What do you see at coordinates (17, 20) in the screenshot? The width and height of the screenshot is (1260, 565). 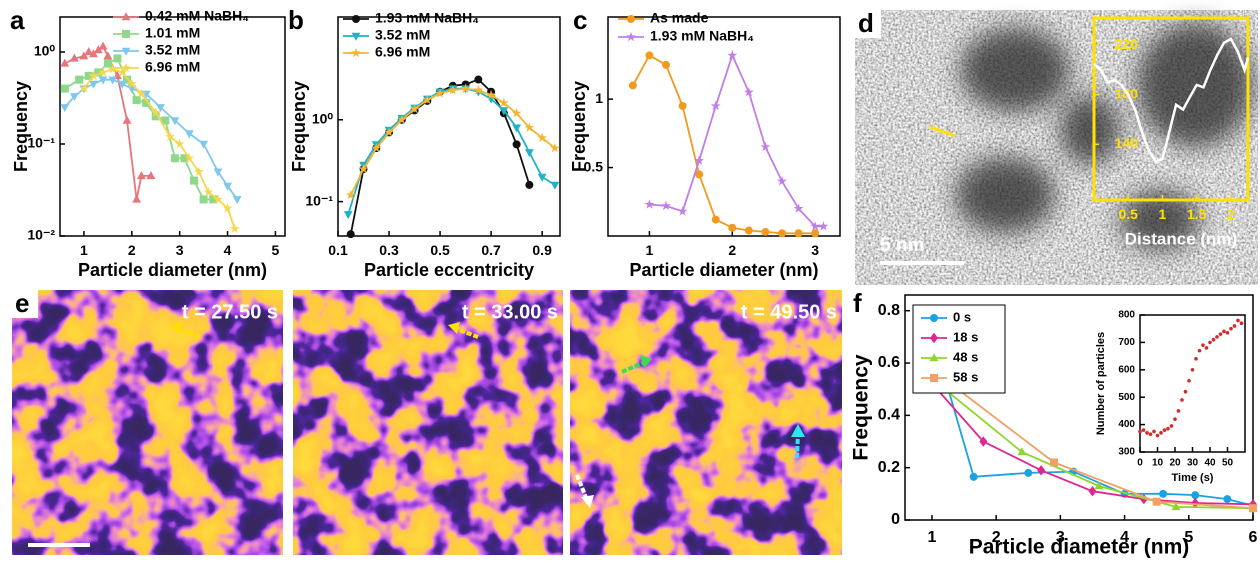 I see `panel-label: a` at bounding box center [17, 20].